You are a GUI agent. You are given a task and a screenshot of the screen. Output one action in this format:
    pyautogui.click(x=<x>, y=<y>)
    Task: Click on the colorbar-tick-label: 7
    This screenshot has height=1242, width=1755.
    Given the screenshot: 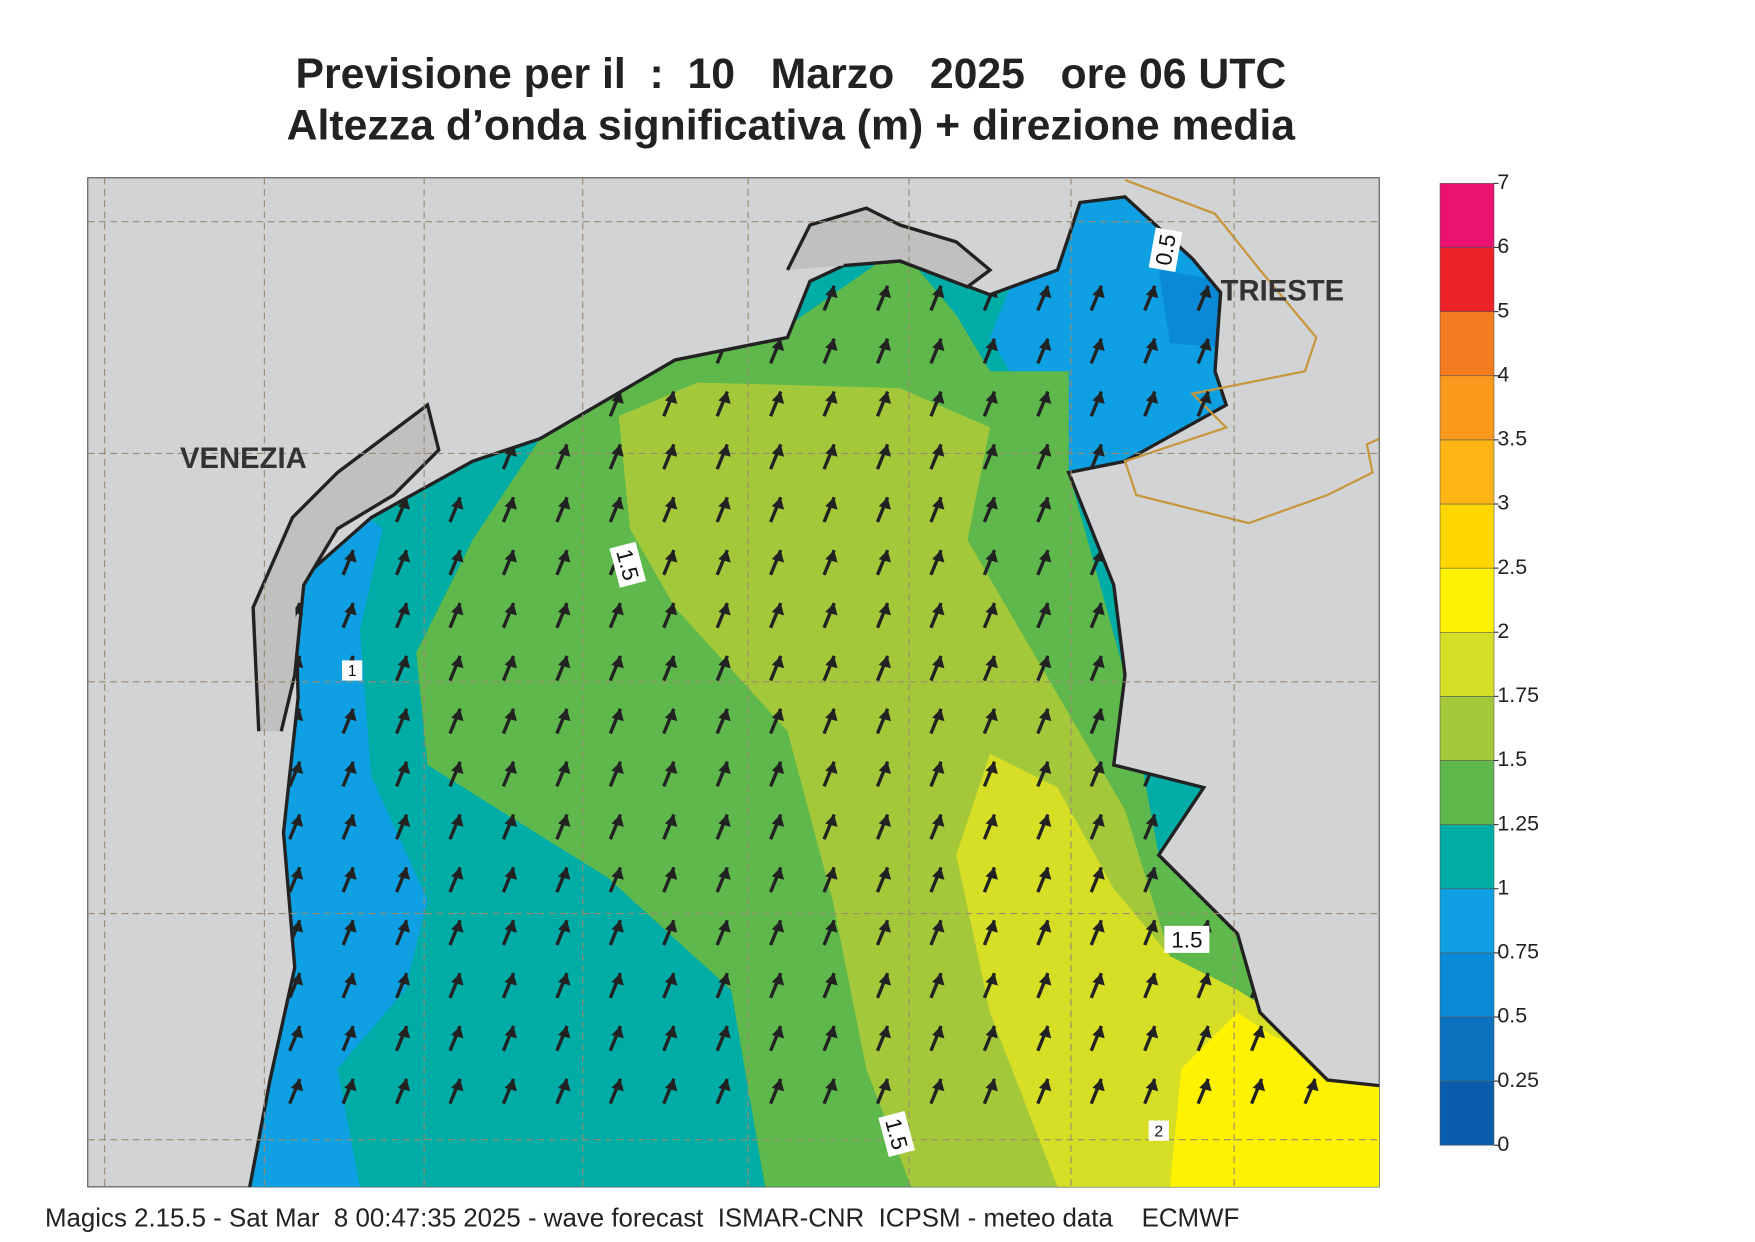 What is the action you would take?
    pyautogui.click(x=1503, y=182)
    